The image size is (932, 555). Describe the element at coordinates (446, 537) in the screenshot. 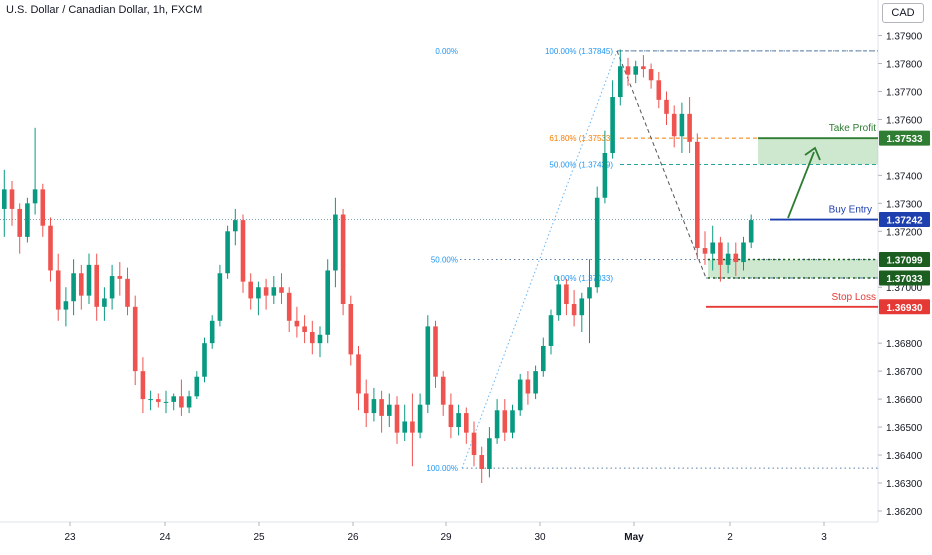

I see `x-tick-label: 29` at that location.